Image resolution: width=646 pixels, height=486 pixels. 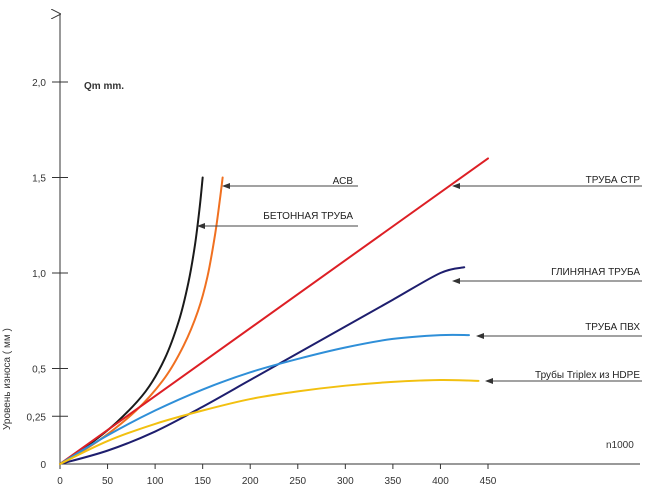 What do you see at coordinates (345, 481) in the screenshot?
I see `x-tick-label: 300` at bounding box center [345, 481].